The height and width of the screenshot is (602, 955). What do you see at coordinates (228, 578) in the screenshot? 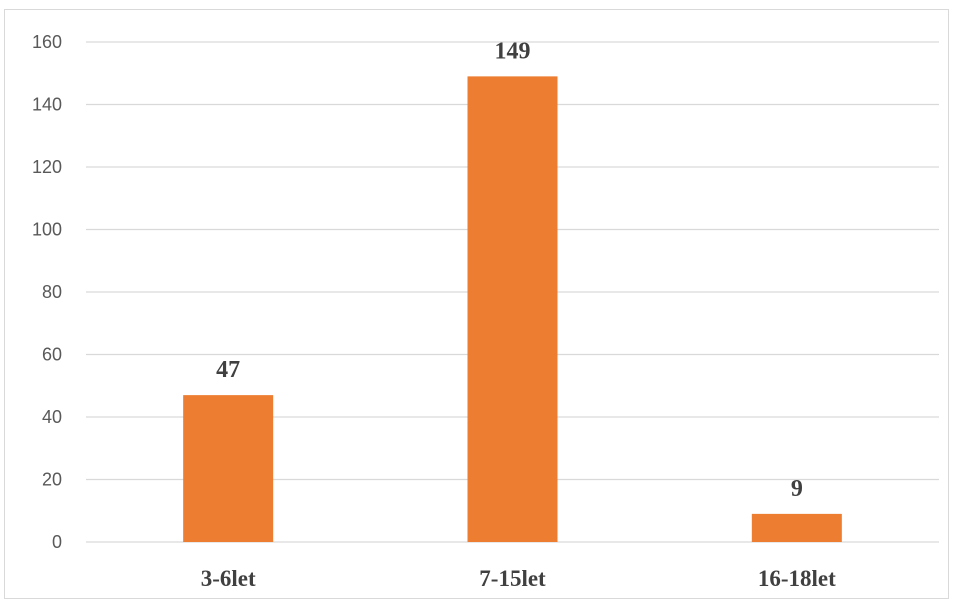
I see `x-category-label: 3-6let` at bounding box center [228, 578].